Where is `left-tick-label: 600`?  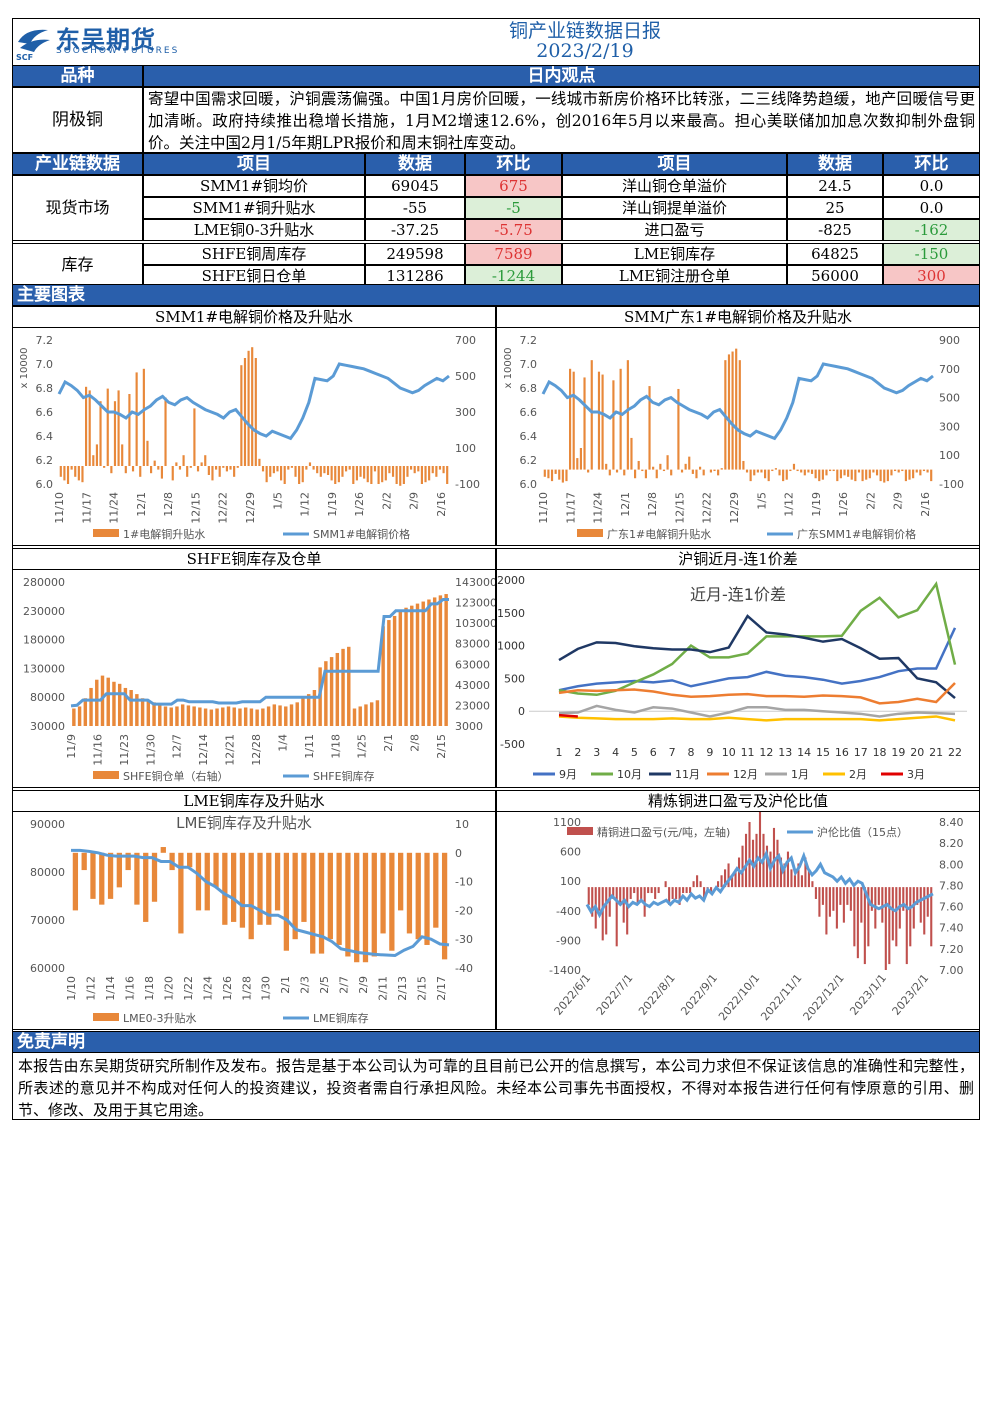 left-tick-label: 600 is located at coordinates (570, 852).